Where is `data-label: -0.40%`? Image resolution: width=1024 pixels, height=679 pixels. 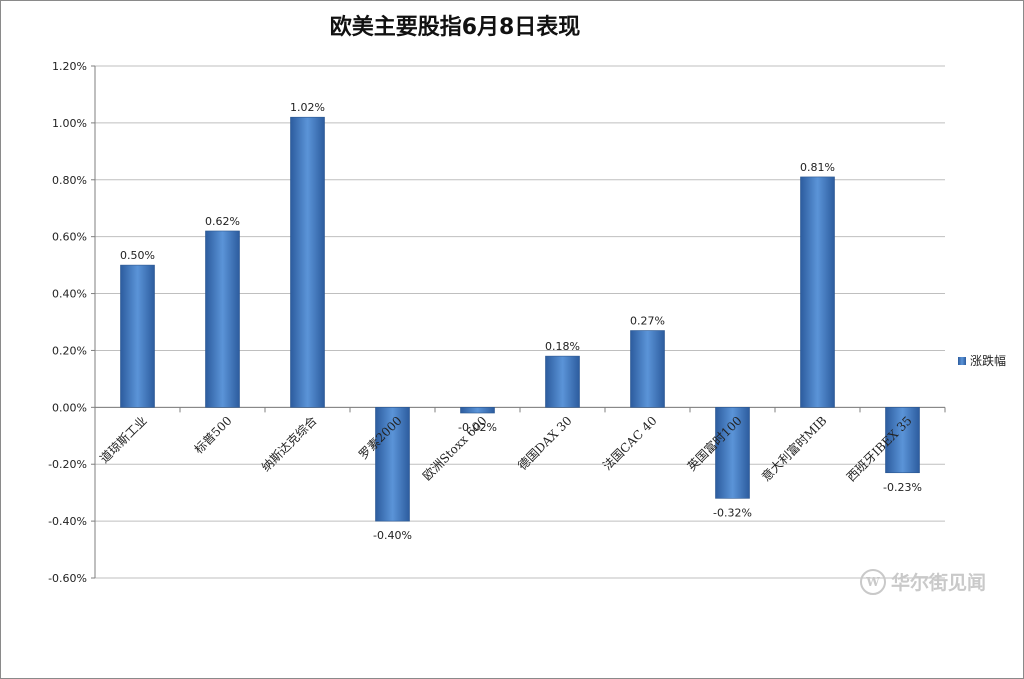 data-label: -0.40% is located at coordinates (392, 535).